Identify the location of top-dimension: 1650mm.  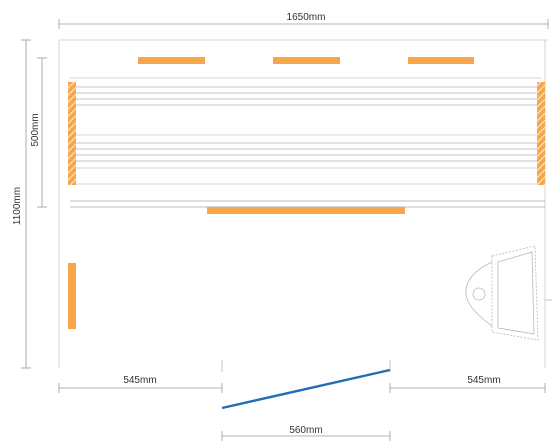
(303, 20).